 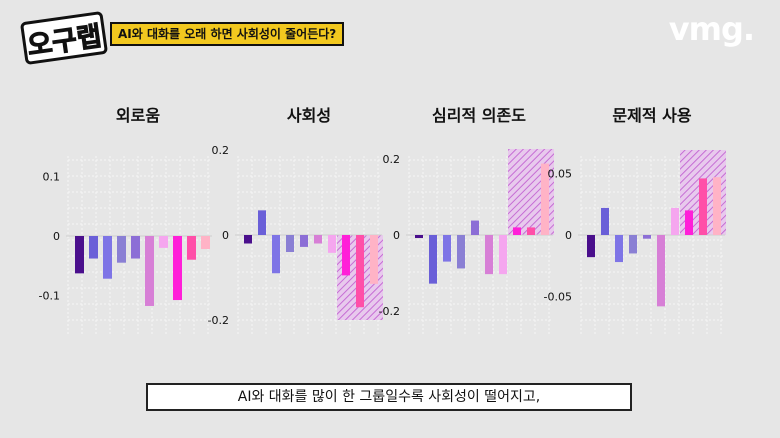 What do you see at coordinates (558, 297) in the screenshot?
I see `y-tick-label: -0.05` at bounding box center [558, 297].